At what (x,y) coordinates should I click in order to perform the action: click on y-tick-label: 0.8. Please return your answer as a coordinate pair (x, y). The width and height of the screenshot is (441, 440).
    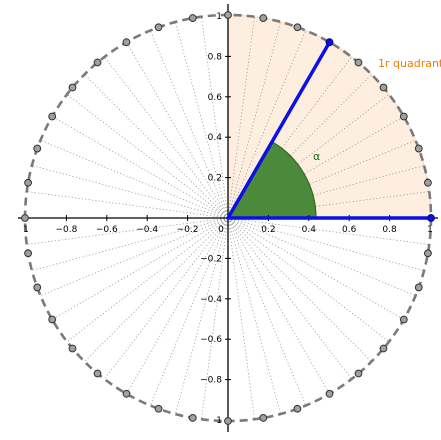
    Looking at the image, I should click on (215, 57).